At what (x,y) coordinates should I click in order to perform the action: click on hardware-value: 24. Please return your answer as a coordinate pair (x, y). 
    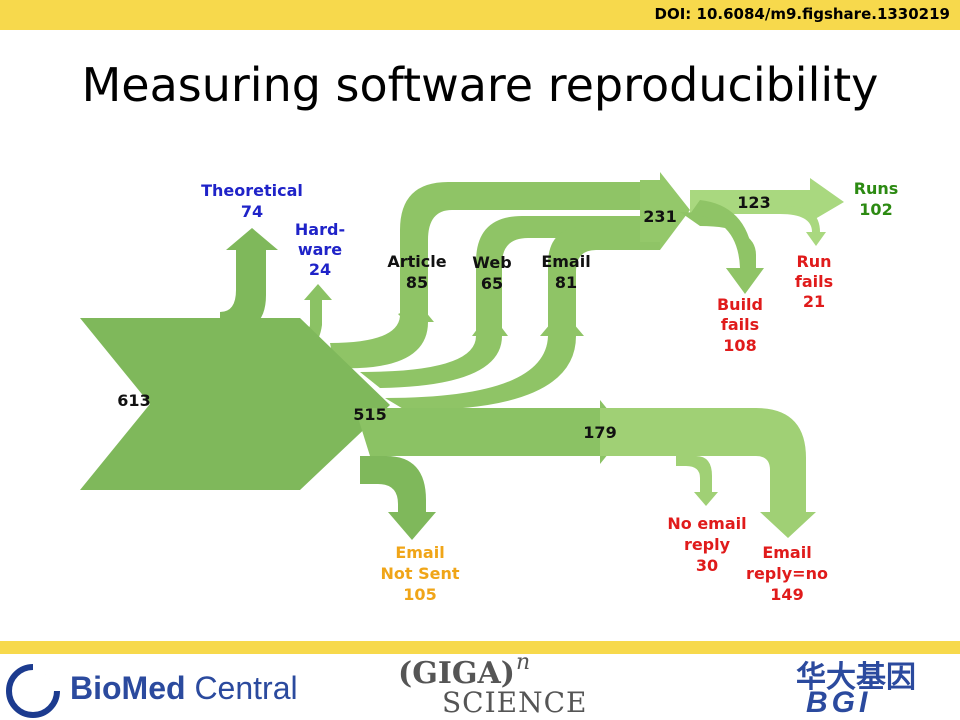
    Looking at the image, I should click on (320, 269).